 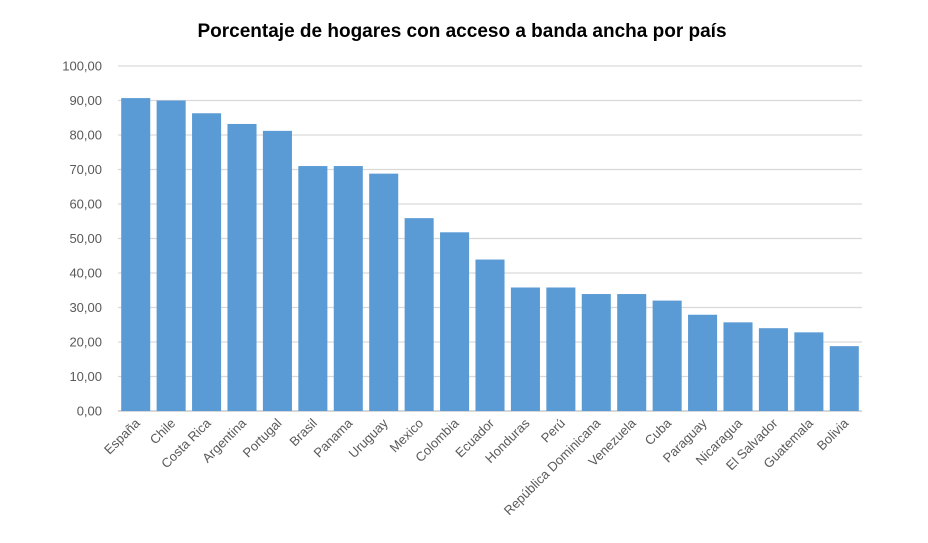 I want to click on y-tick-label: 60,00, so click(x=85, y=204).